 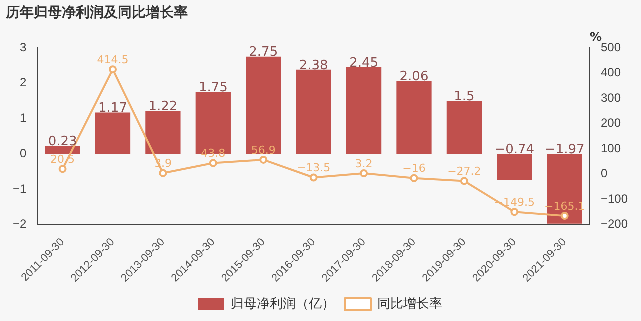 What do you see at coordinates (465, 171) in the screenshot?
I see `data-label: −27.2` at bounding box center [465, 171].